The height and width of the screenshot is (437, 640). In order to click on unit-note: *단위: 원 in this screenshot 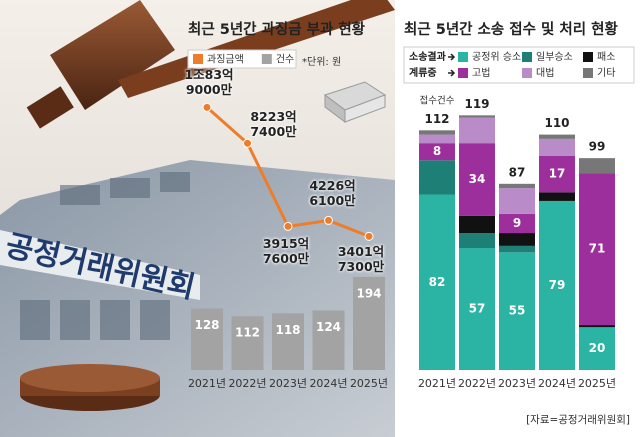, I will do `click(321, 61)`.